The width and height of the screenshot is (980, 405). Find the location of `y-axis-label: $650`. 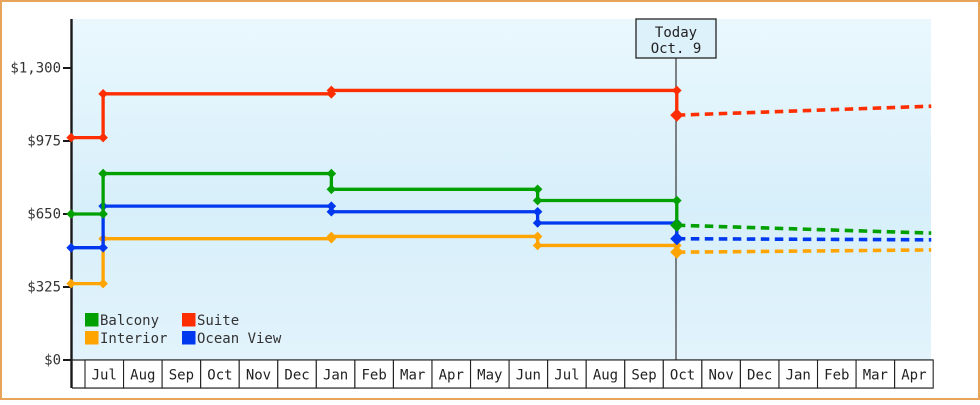

y-axis-label: $650 is located at coordinates (44, 215).